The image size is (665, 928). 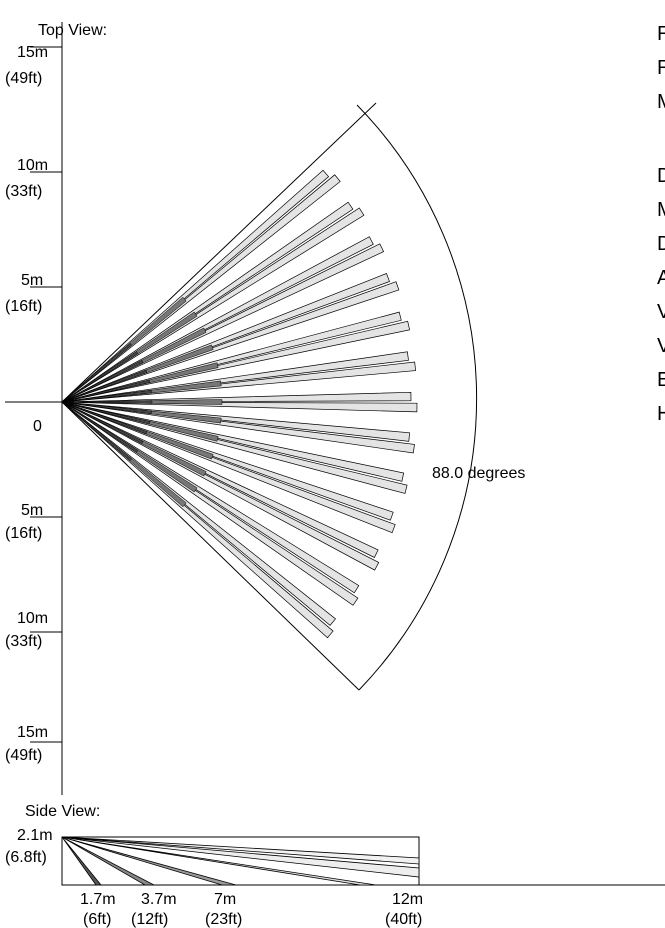 What do you see at coordinates (32, 510) in the screenshot?
I see `tick-lower-5m-m: 5m` at bounding box center [32, 510].